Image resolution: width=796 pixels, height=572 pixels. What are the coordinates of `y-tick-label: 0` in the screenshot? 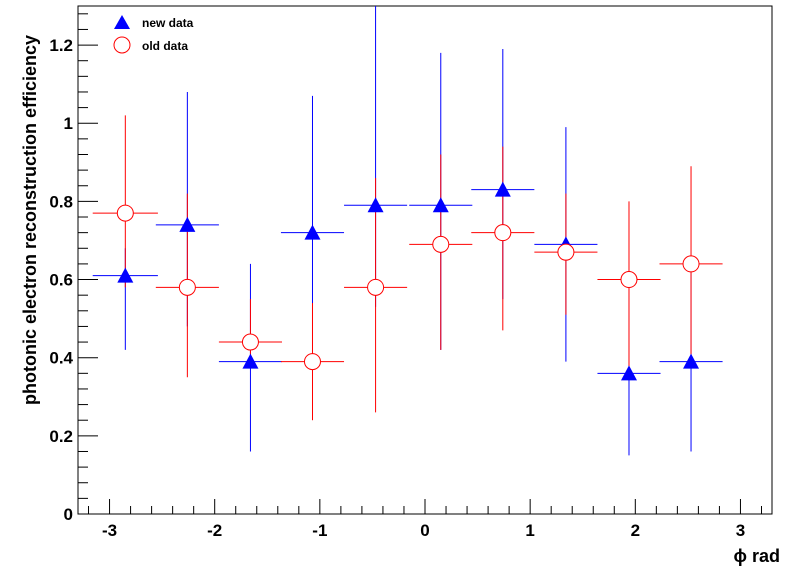 It's located at (68, 514).